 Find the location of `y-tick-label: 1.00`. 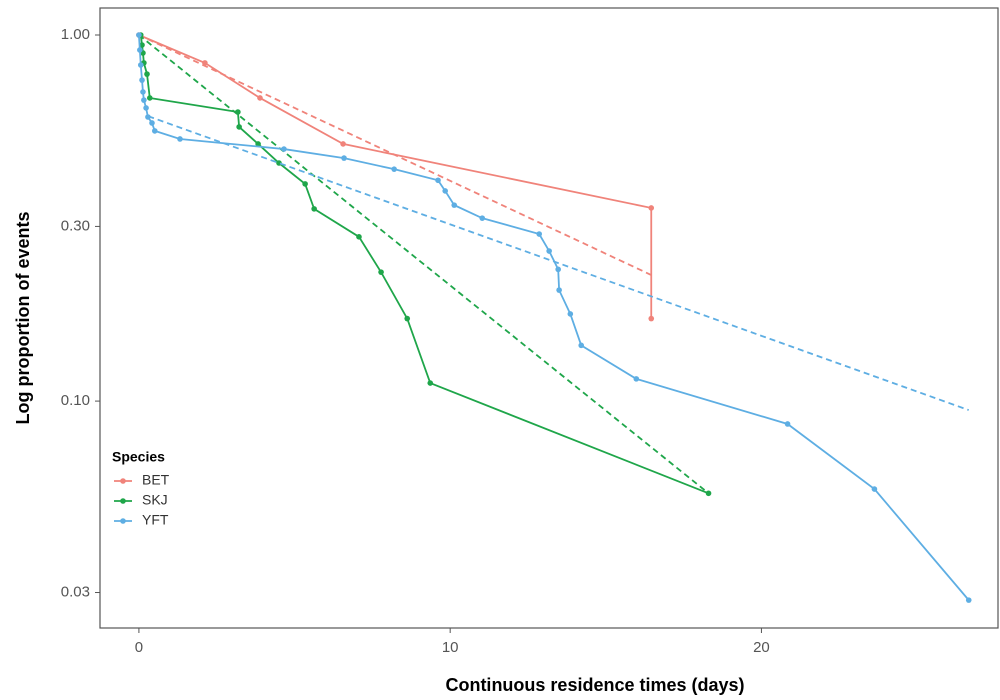

y-tick-label: 1.00 is located at coordinates (75, 34).